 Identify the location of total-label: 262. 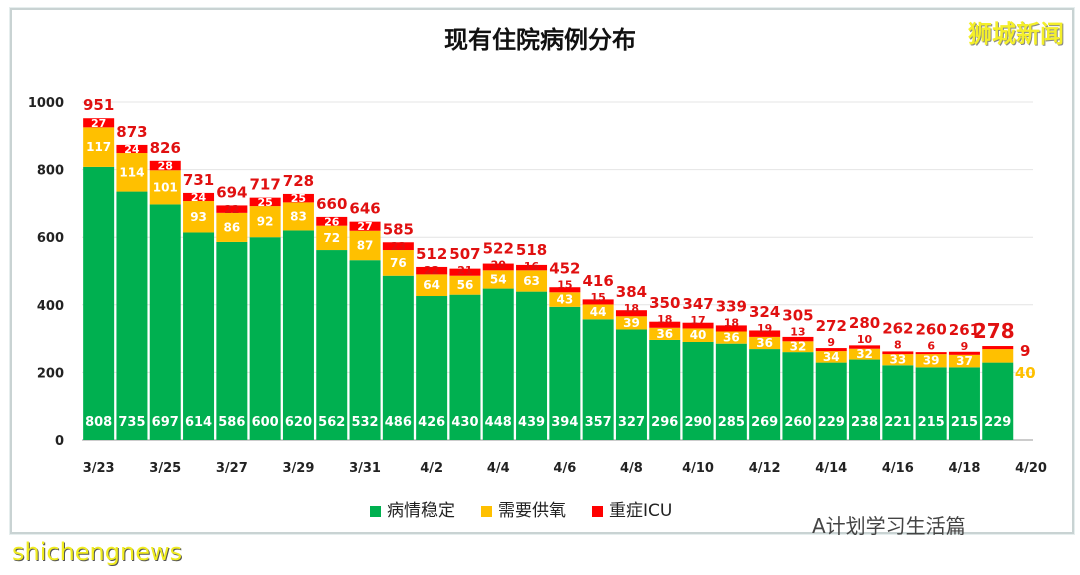
(897, 329).